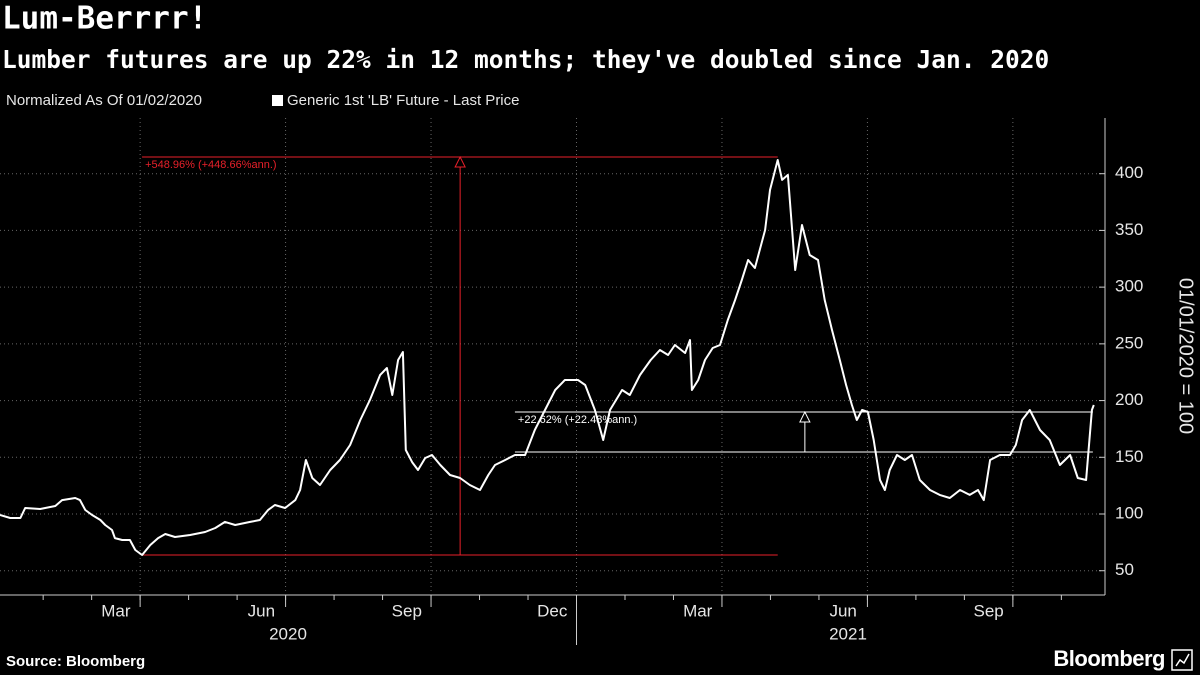 The width and height of the screenshot is (1200, 675). Describe the element at coordinates (1129, 399) in the screenshot. I see `y-tick-label: 200` at that location.